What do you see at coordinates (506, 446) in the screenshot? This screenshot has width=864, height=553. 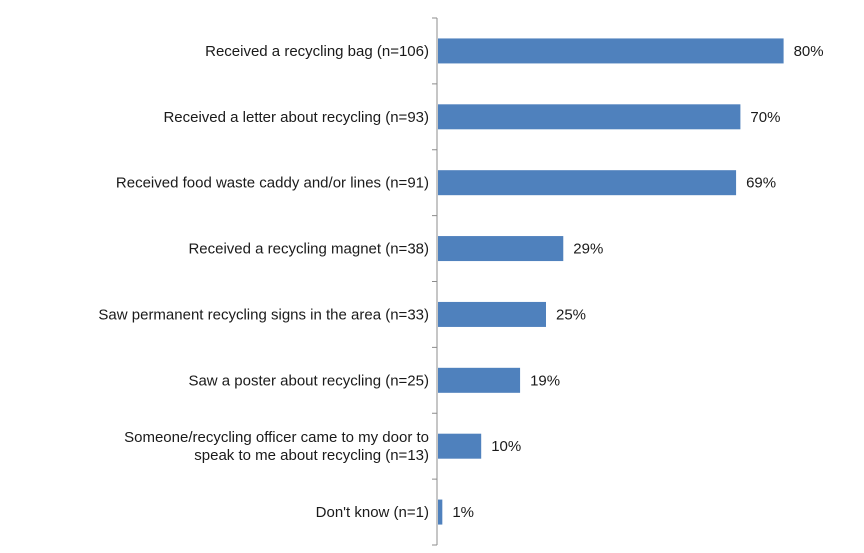 I see `data-label: 10%` at bounding box center [506, 446].